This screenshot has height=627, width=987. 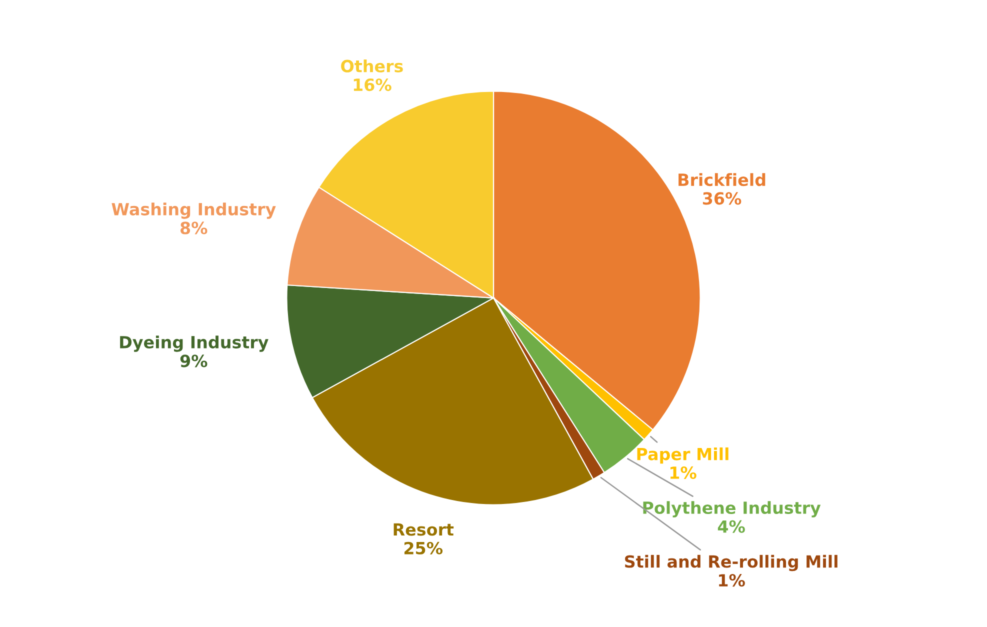 What do you see at coordinates (194, 361) in the screenshot?
I see `data-label: 9%` at bounding box center [194, 361].